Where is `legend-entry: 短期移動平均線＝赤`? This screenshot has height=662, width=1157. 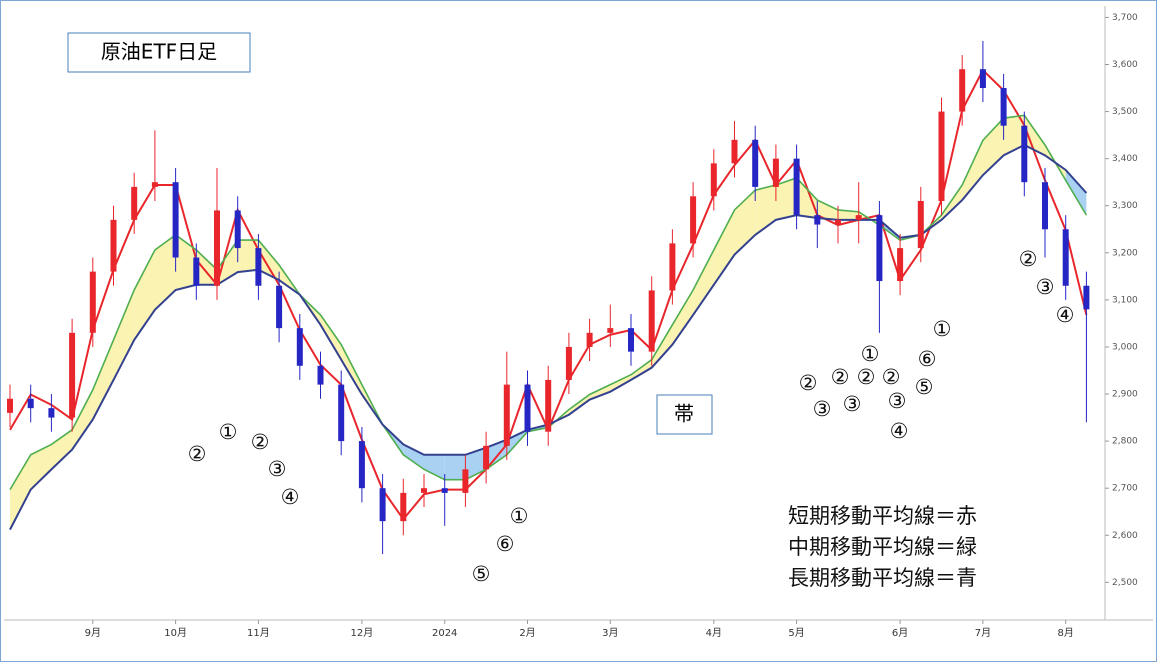 legend-entry: 短期移動平均線＝赤 is located at coordinates (882, 516).